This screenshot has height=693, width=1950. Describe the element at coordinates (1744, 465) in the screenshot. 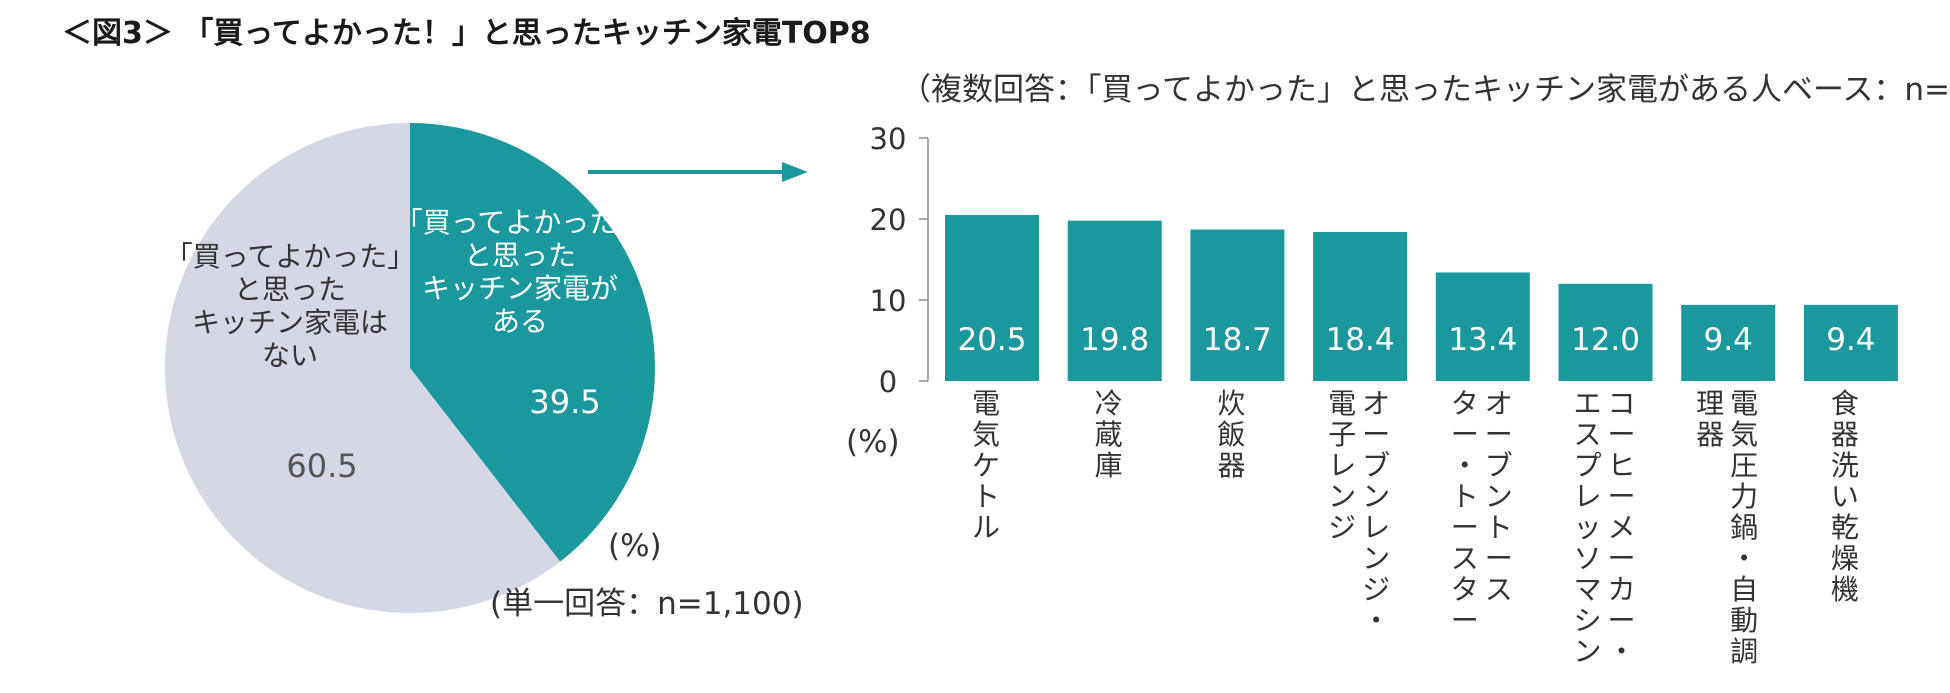

I see `vertical-char: 圧` at that location.